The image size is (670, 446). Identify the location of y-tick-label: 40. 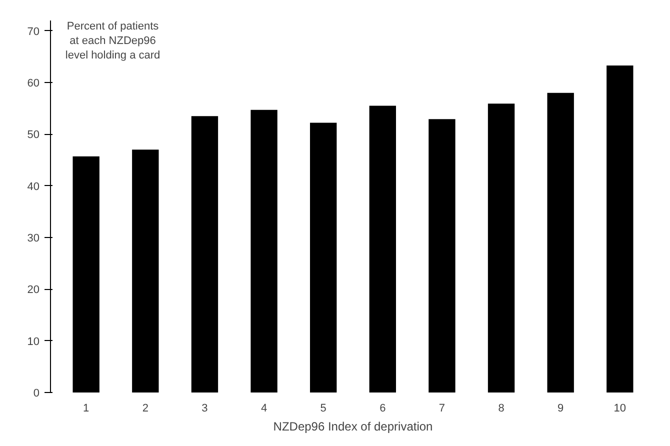
(33, 186).